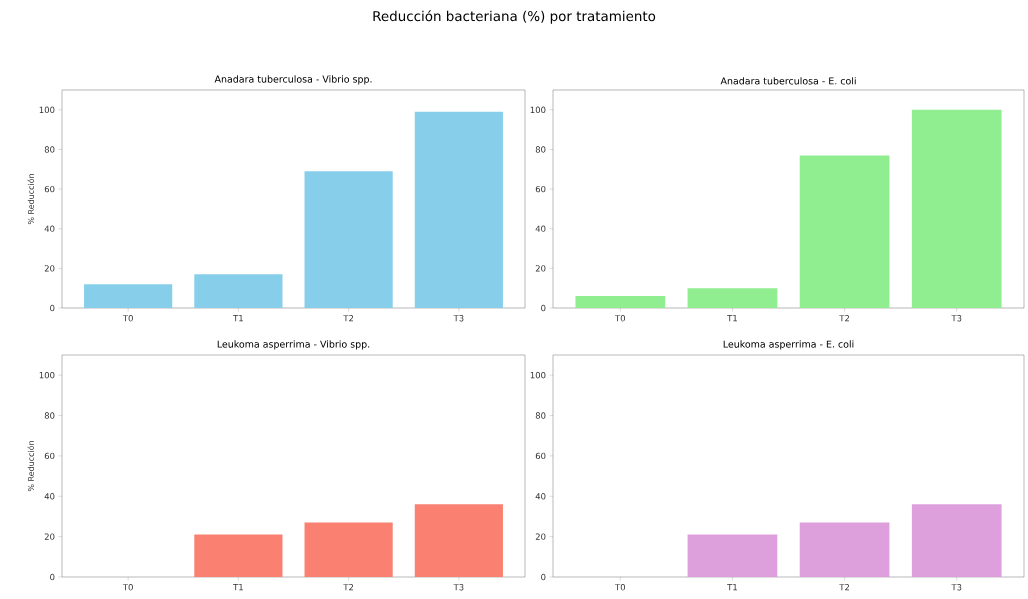 This screenshot has width=1028, height=599. What do you see at coordinates (293, 80) in the screenshot?
I see `chart-title: Anadara tuberculosa - Vibrio spp.` at bounding box center [293, 80].